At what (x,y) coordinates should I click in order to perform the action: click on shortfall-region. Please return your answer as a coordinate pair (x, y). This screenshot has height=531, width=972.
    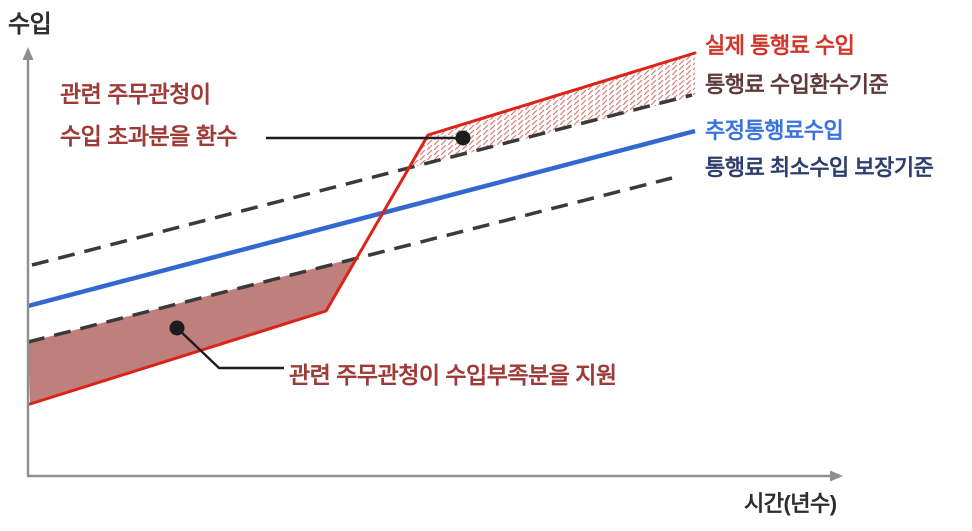
    Looking at the image, I should click on (191, 331).